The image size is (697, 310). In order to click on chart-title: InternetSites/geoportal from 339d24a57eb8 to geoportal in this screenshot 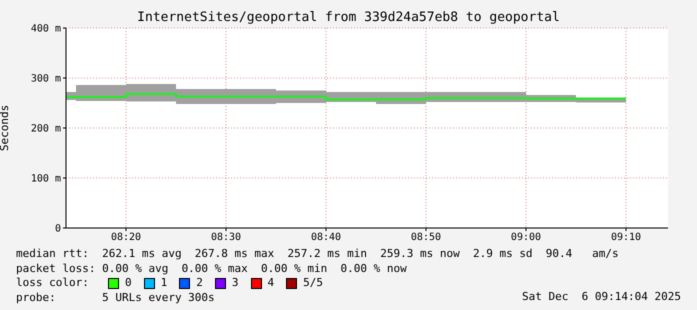, I will do `click(348, 17)`.